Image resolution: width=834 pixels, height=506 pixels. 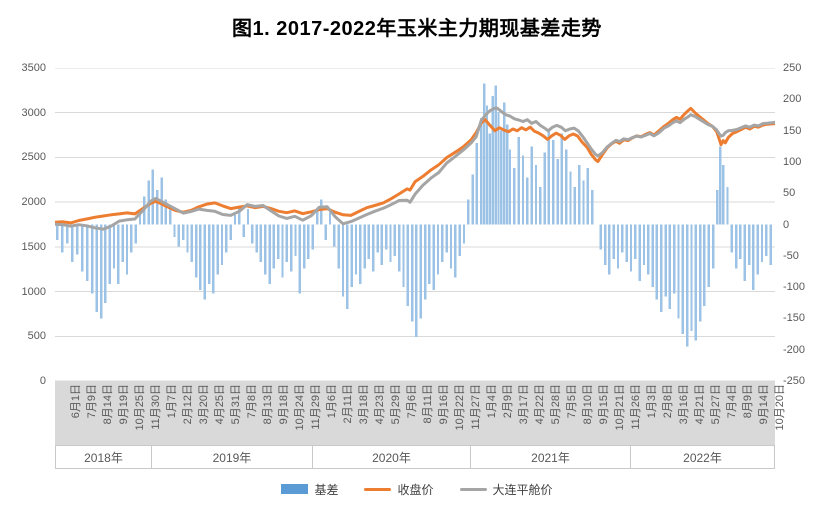 What do you see at coordinates (33, 68) in the screenshot?
I see `left-axis-tick: 3500` at bounding box center [33, 68].